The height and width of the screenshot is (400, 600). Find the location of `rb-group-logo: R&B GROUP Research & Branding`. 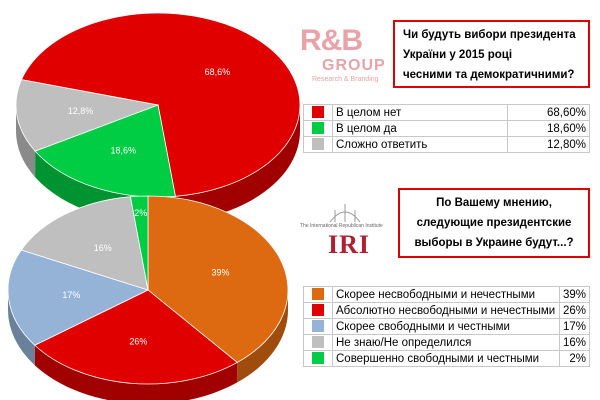

rb-group-logo: R&B GROUP Research & Branding is located at coordinates (346, 56).